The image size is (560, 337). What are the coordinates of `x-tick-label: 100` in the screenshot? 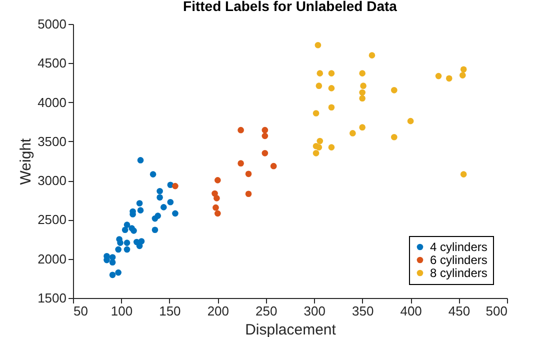 It's located at (121, 311).